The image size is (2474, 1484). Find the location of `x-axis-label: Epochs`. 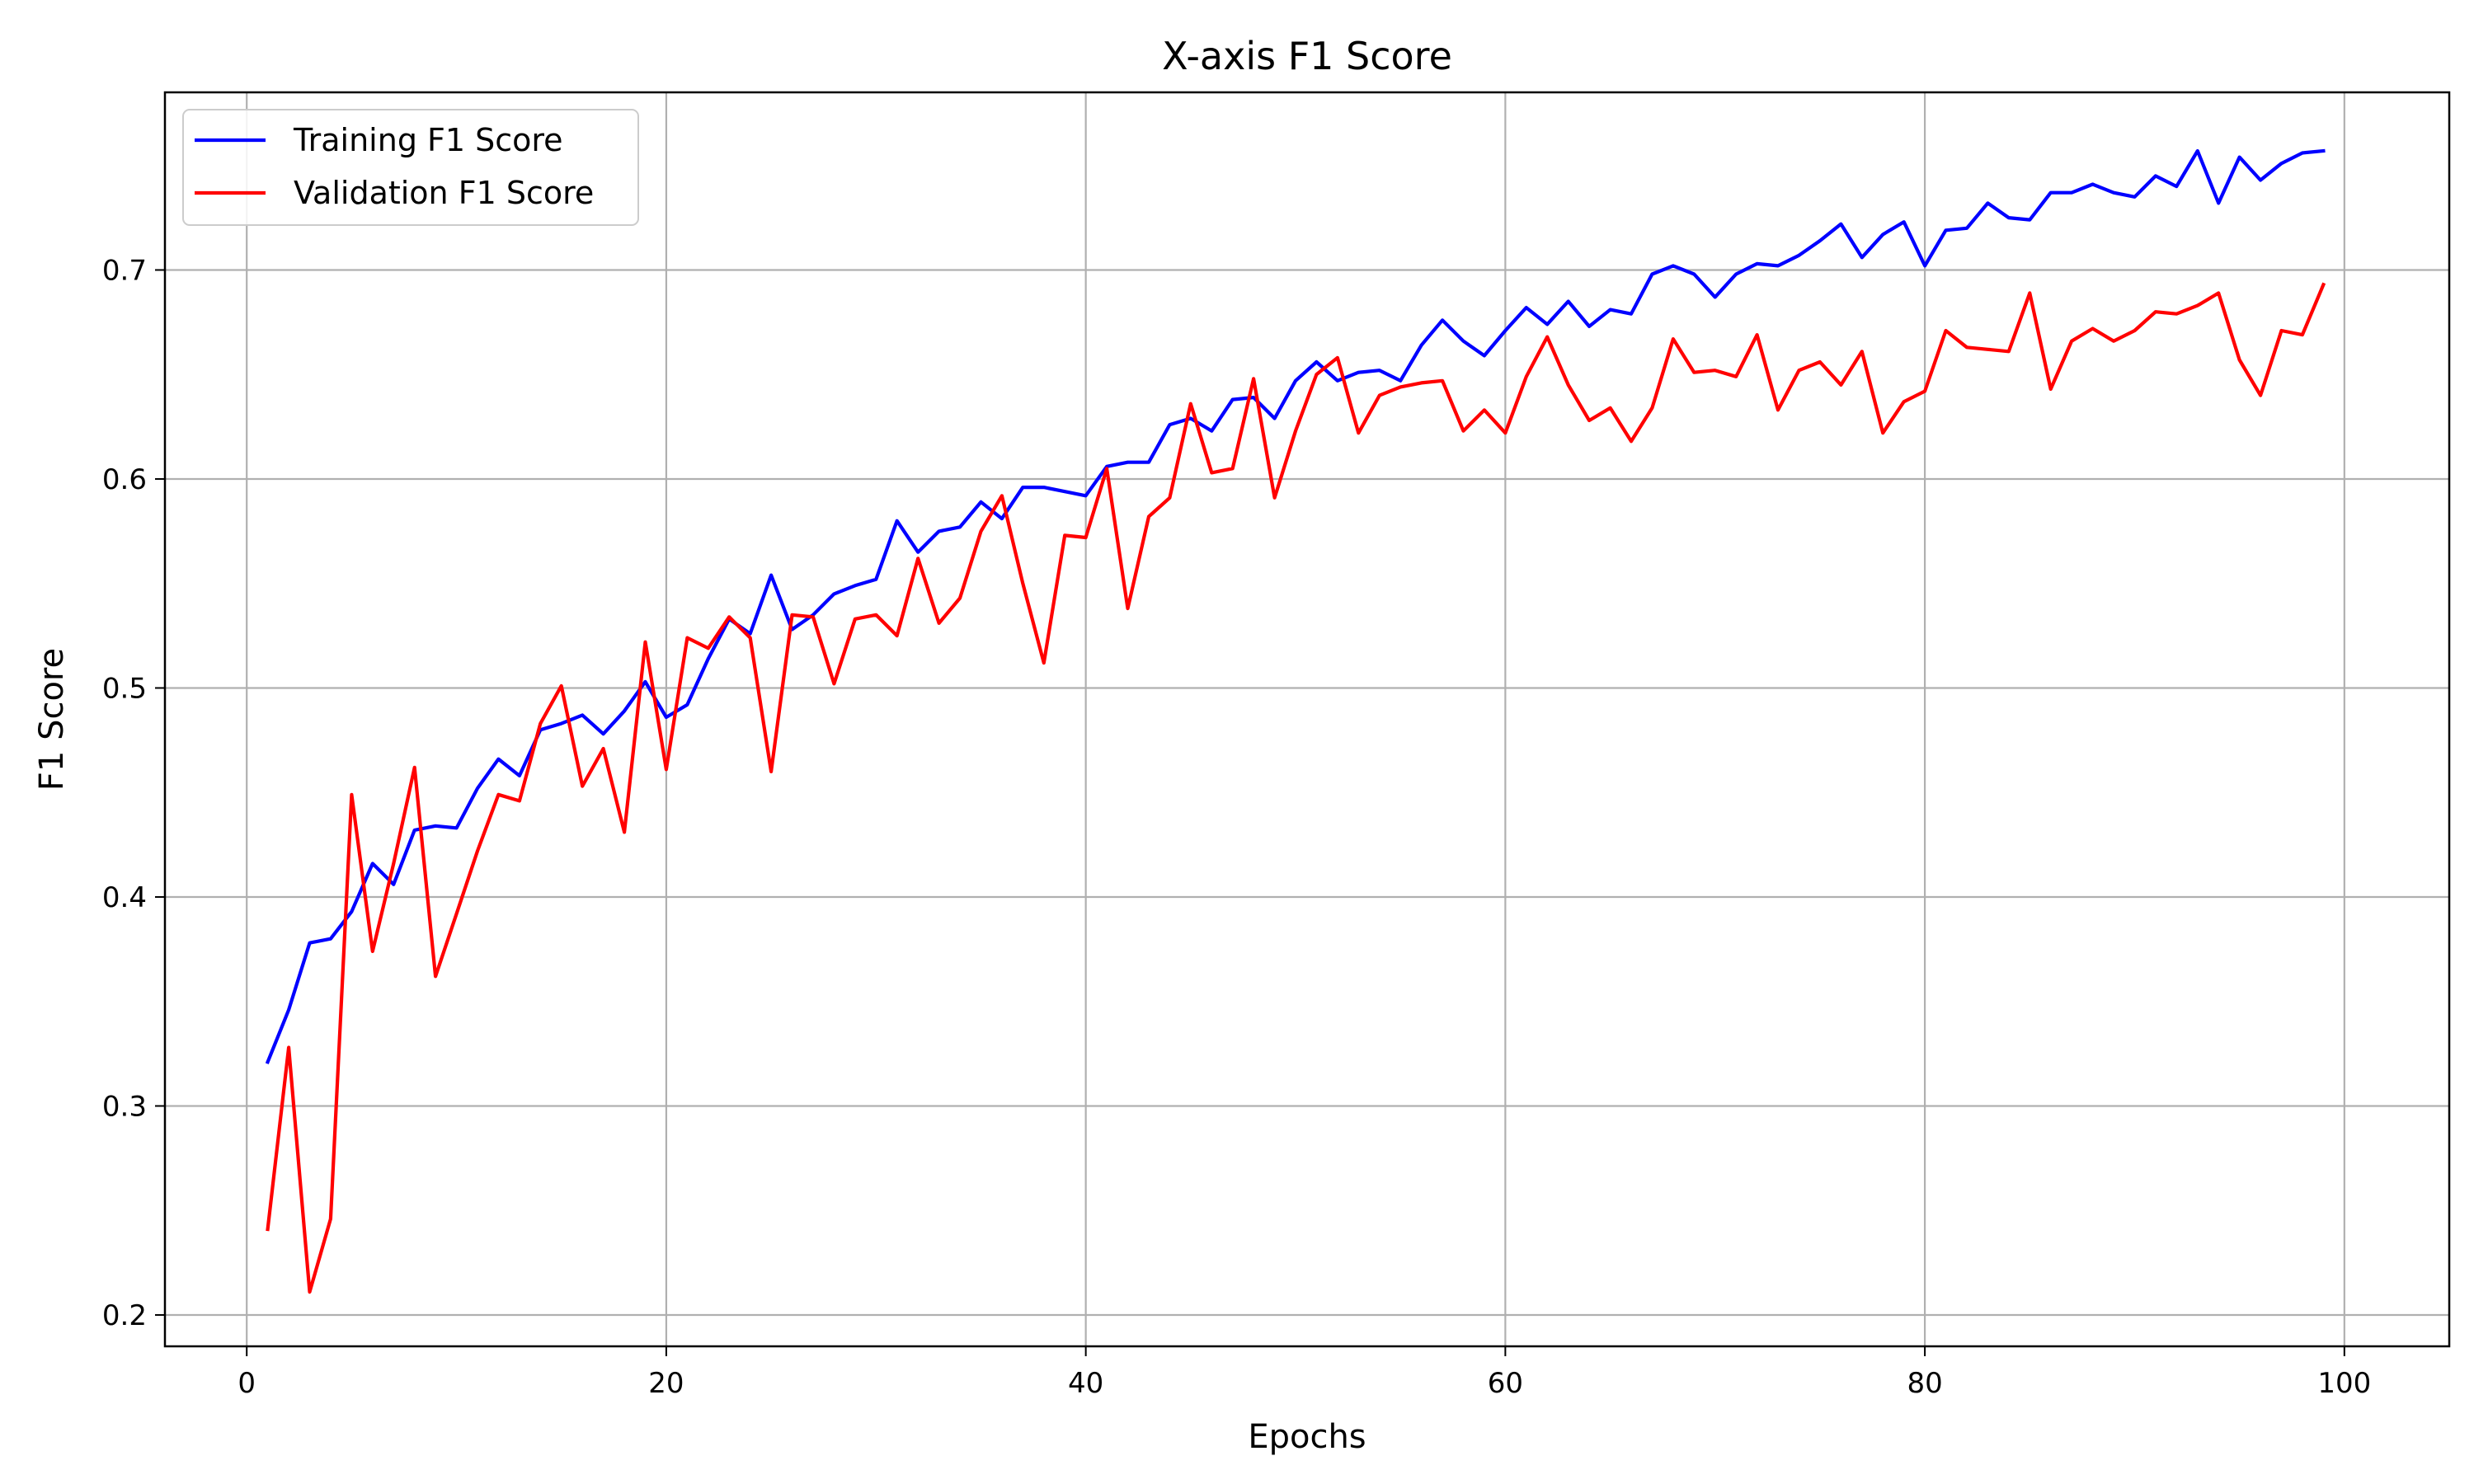

x-axis-label: Epochs is located at coordinates (1307, 1437).